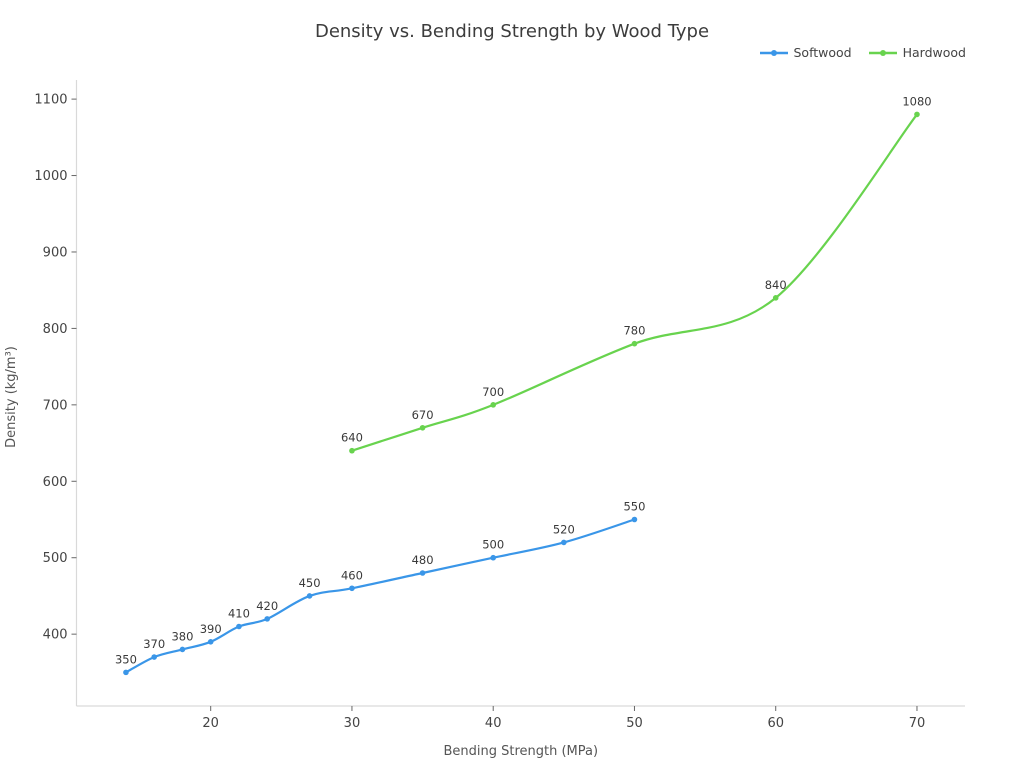  What do you see at coordinates (774, 53) in the screenshot?
I see `softwood-line-marker-icon` at bounding box center [774, 53].